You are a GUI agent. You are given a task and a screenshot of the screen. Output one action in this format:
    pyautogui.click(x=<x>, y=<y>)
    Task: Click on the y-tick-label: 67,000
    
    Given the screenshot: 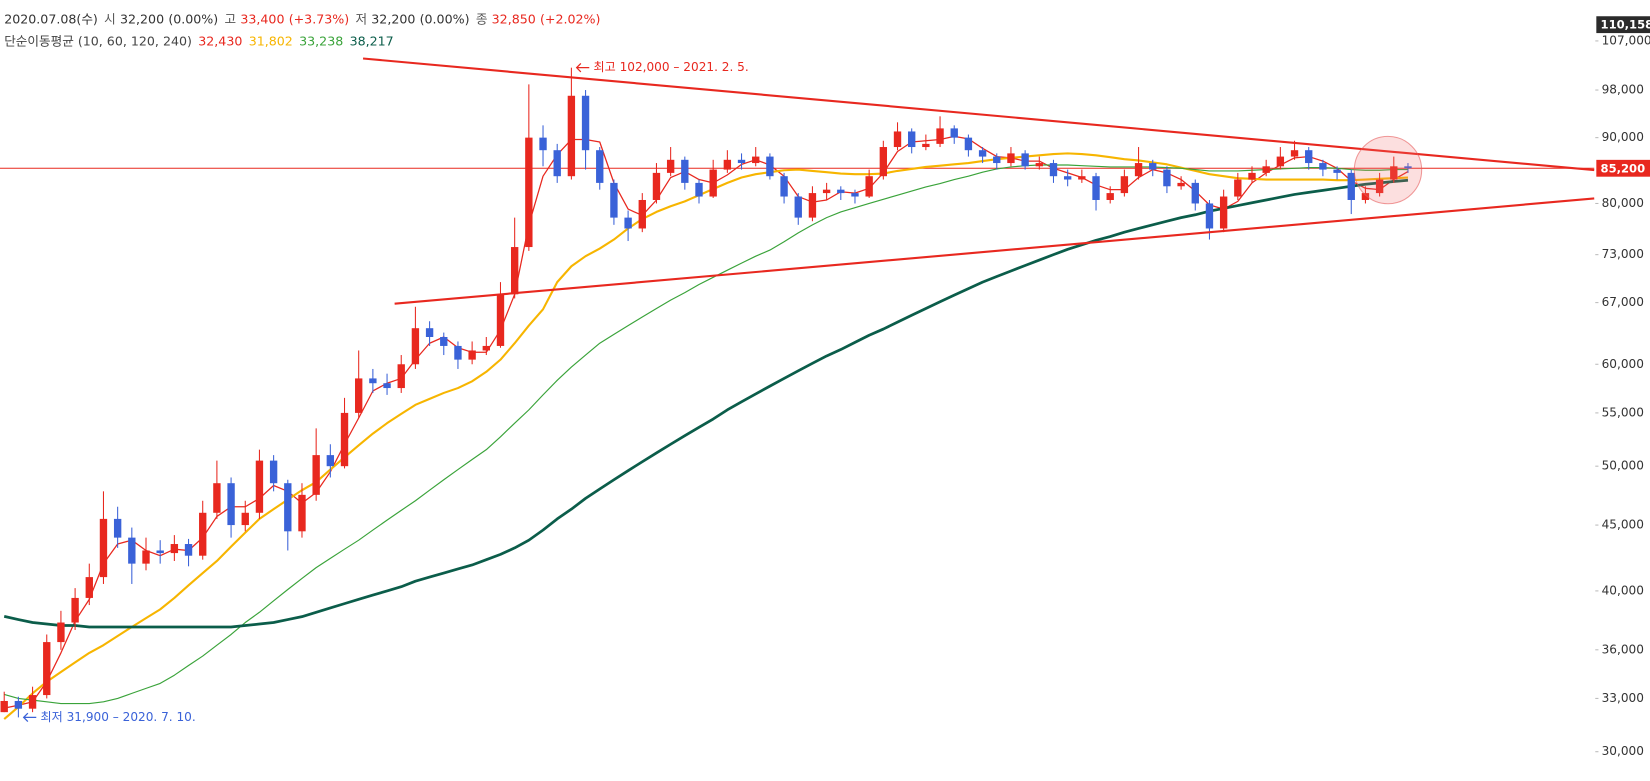 What is the action you would take?
    pyautogui.click(x=1623, y=302)
    